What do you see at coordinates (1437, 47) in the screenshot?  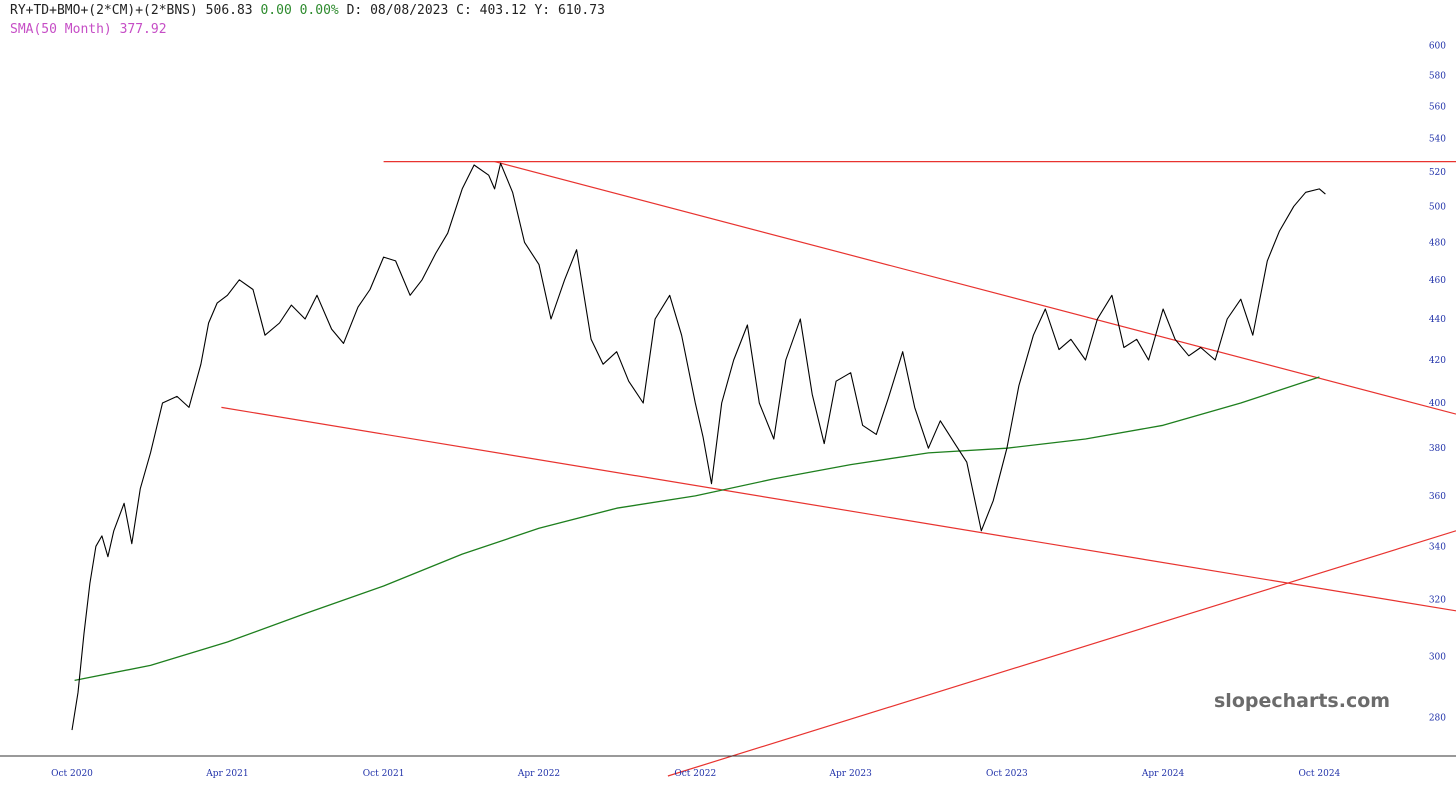 I see `y-tick-label: 600` at bounding box center [1437, 47].